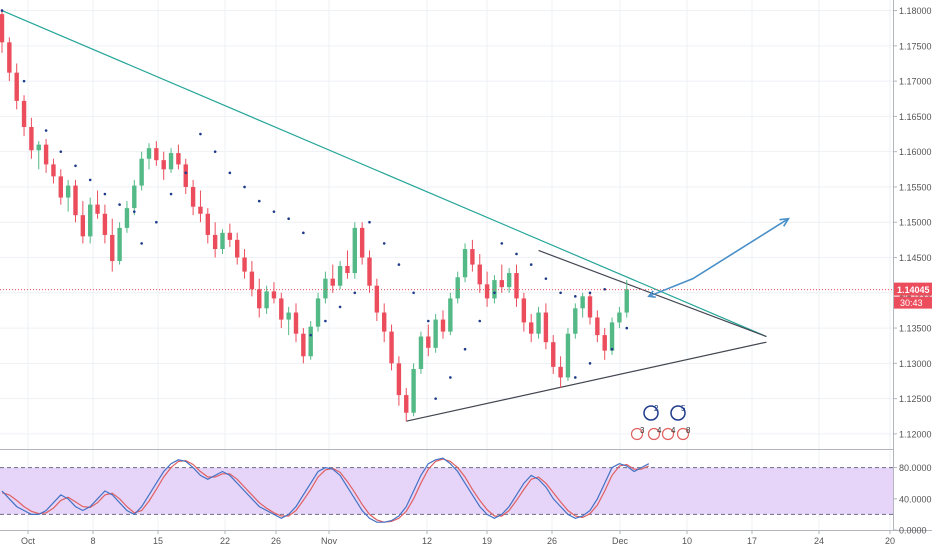 This screenshot has width=932, height=550. What do you see at coordinates (28, 541) in the screenshot?
I see `time-tick-label: Oct` at bounding box center [28, 541].